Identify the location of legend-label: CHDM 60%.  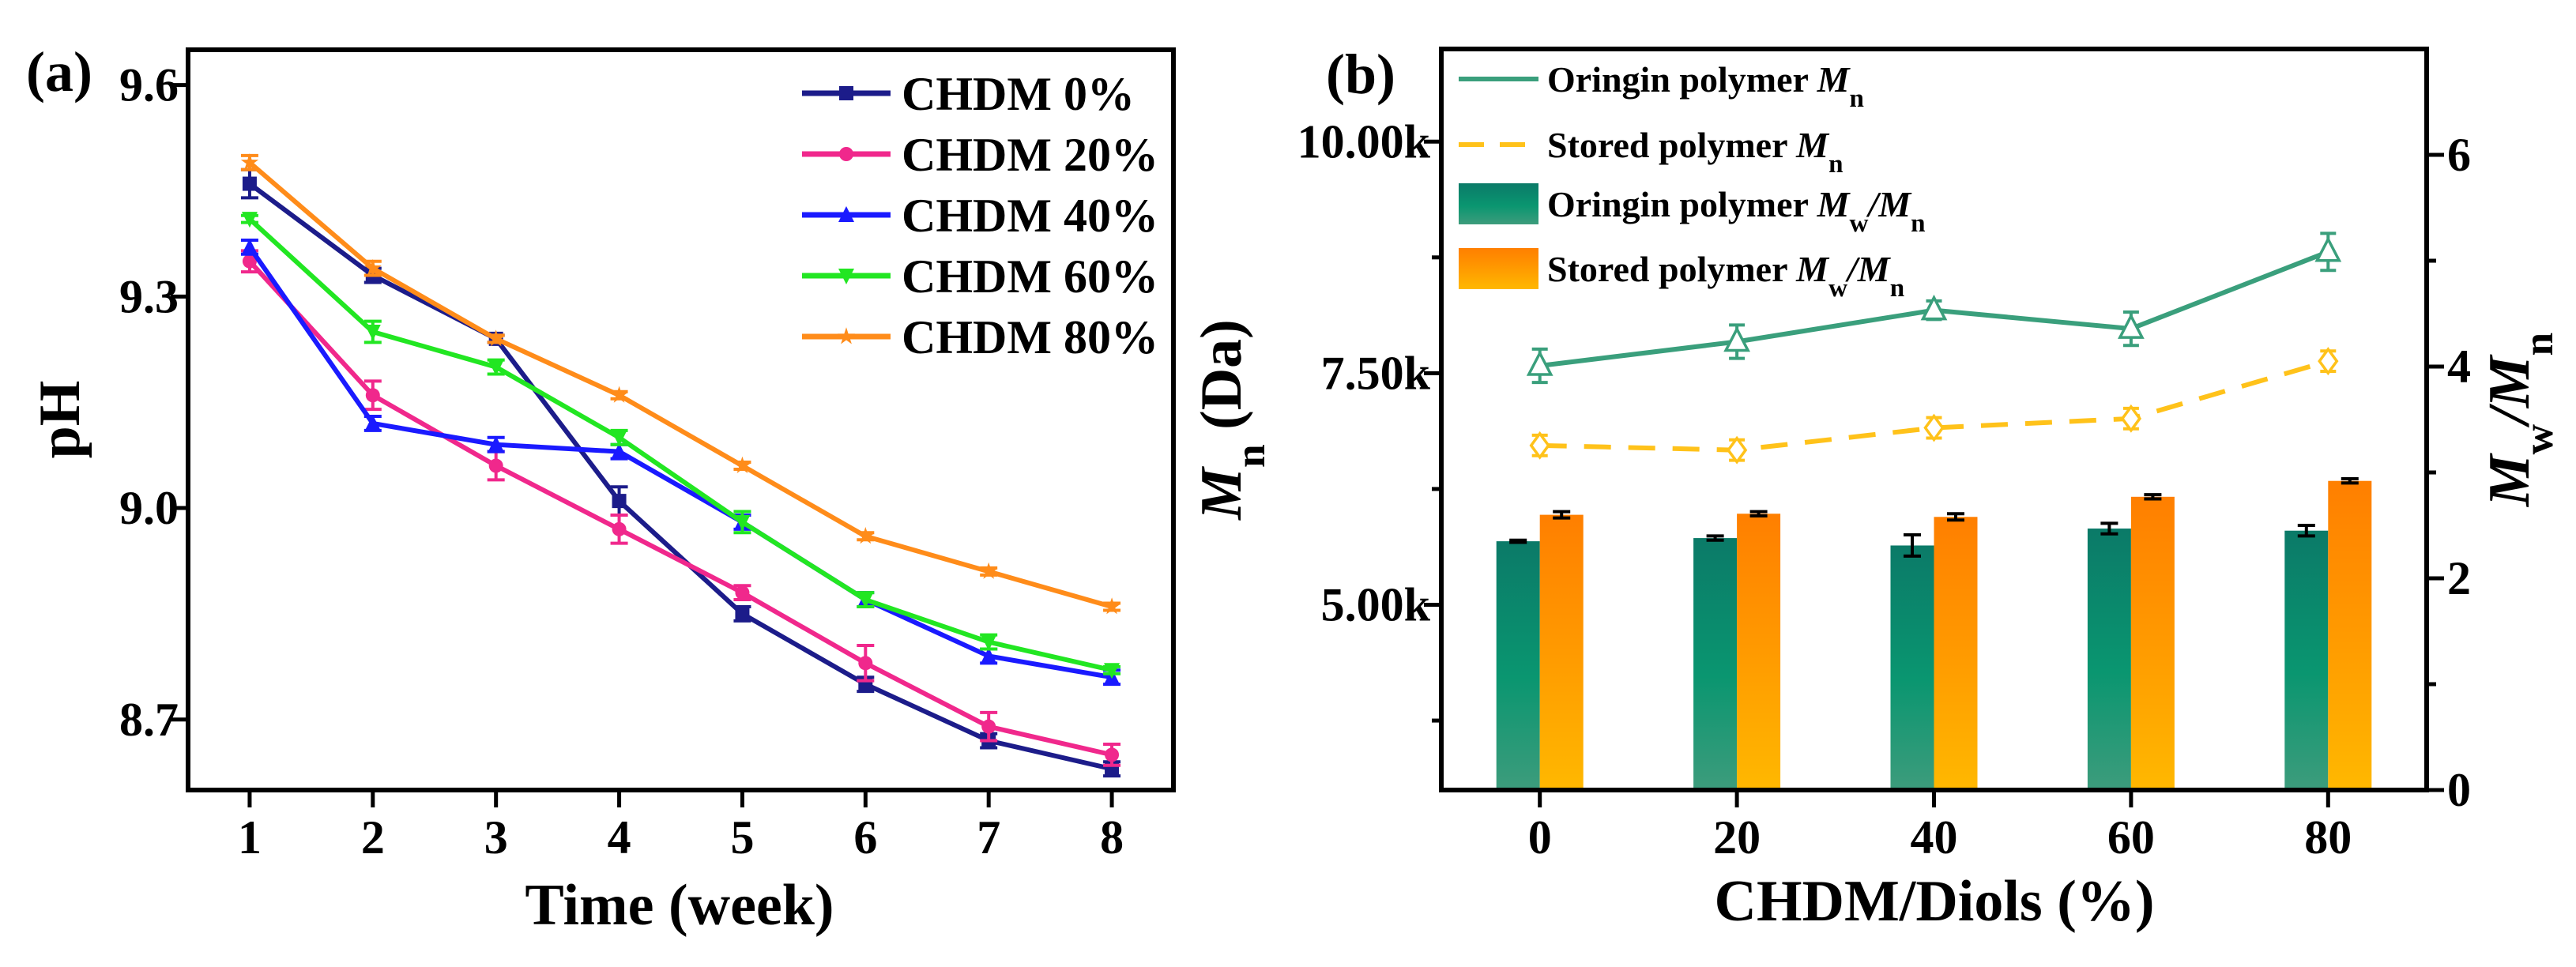
(1030, 276).